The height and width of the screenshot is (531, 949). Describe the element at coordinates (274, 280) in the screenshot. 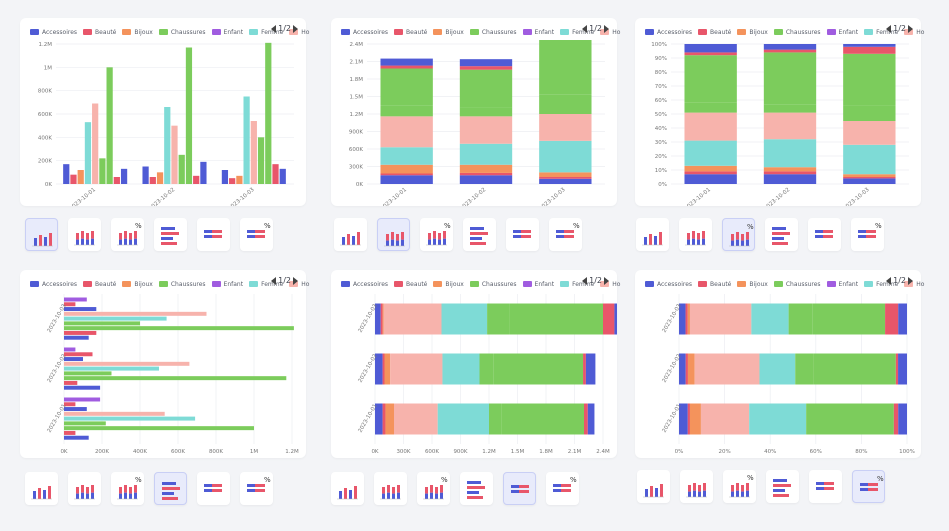

I see `prev-page-icon` at that location.